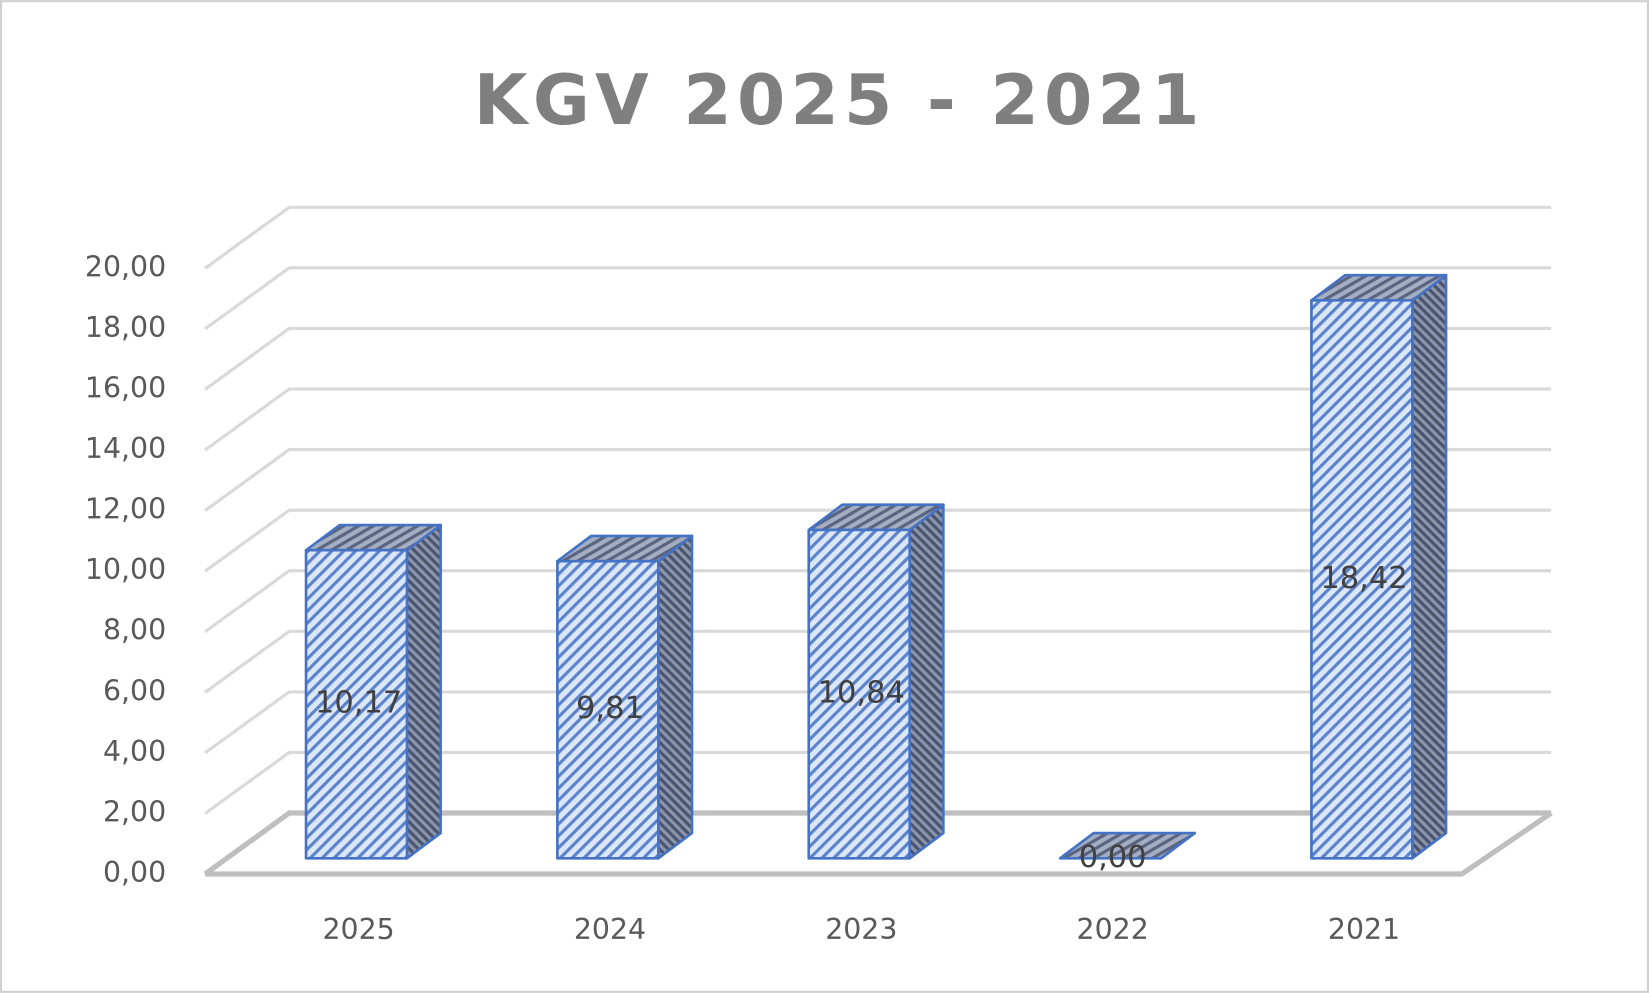  I want to click on floor-edge, so click(879, 843).